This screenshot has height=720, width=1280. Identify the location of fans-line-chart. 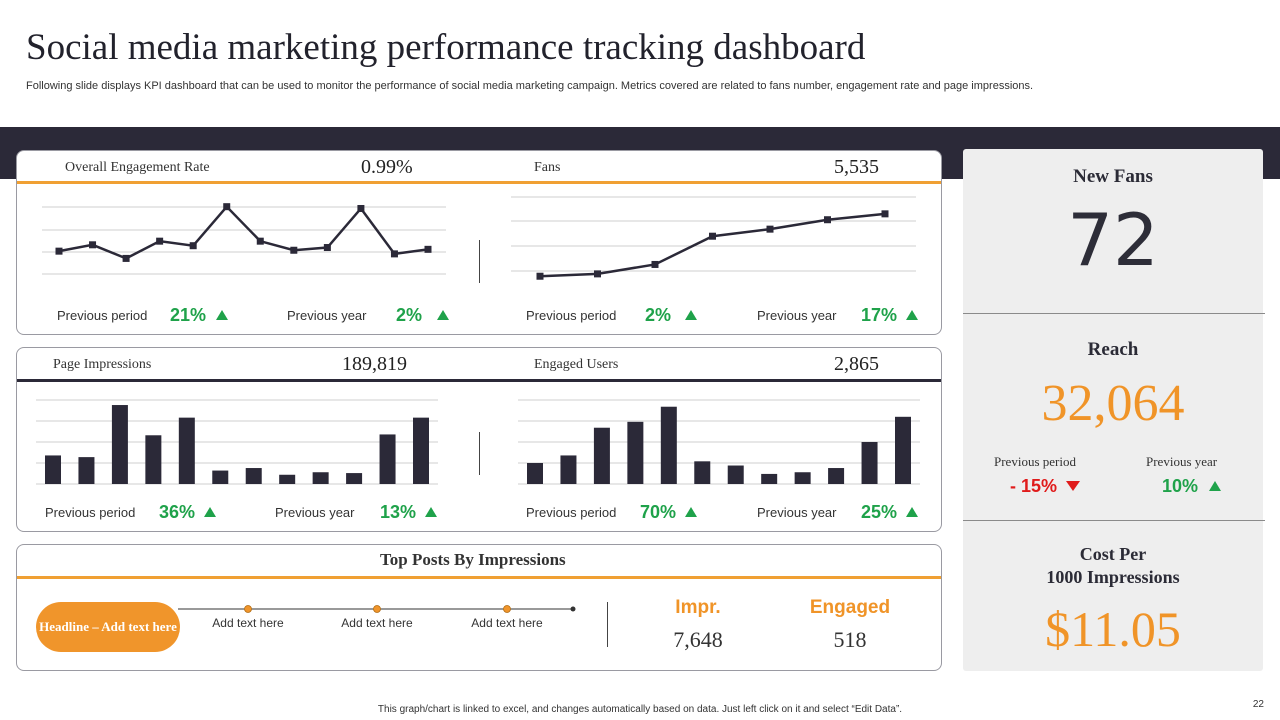
(713, 238).